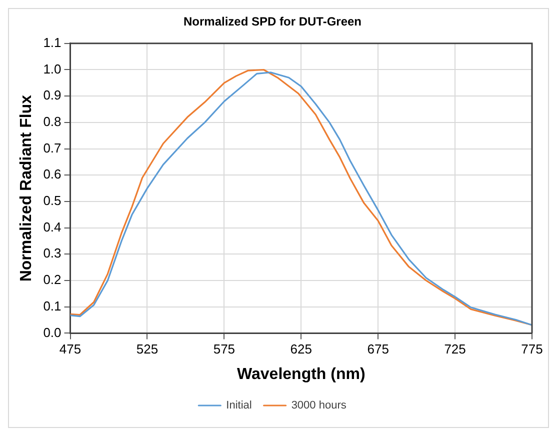  Describe the element at coordinates (52, 42) in the screenshot. I see `y-tick-label: 1.1` at that location.